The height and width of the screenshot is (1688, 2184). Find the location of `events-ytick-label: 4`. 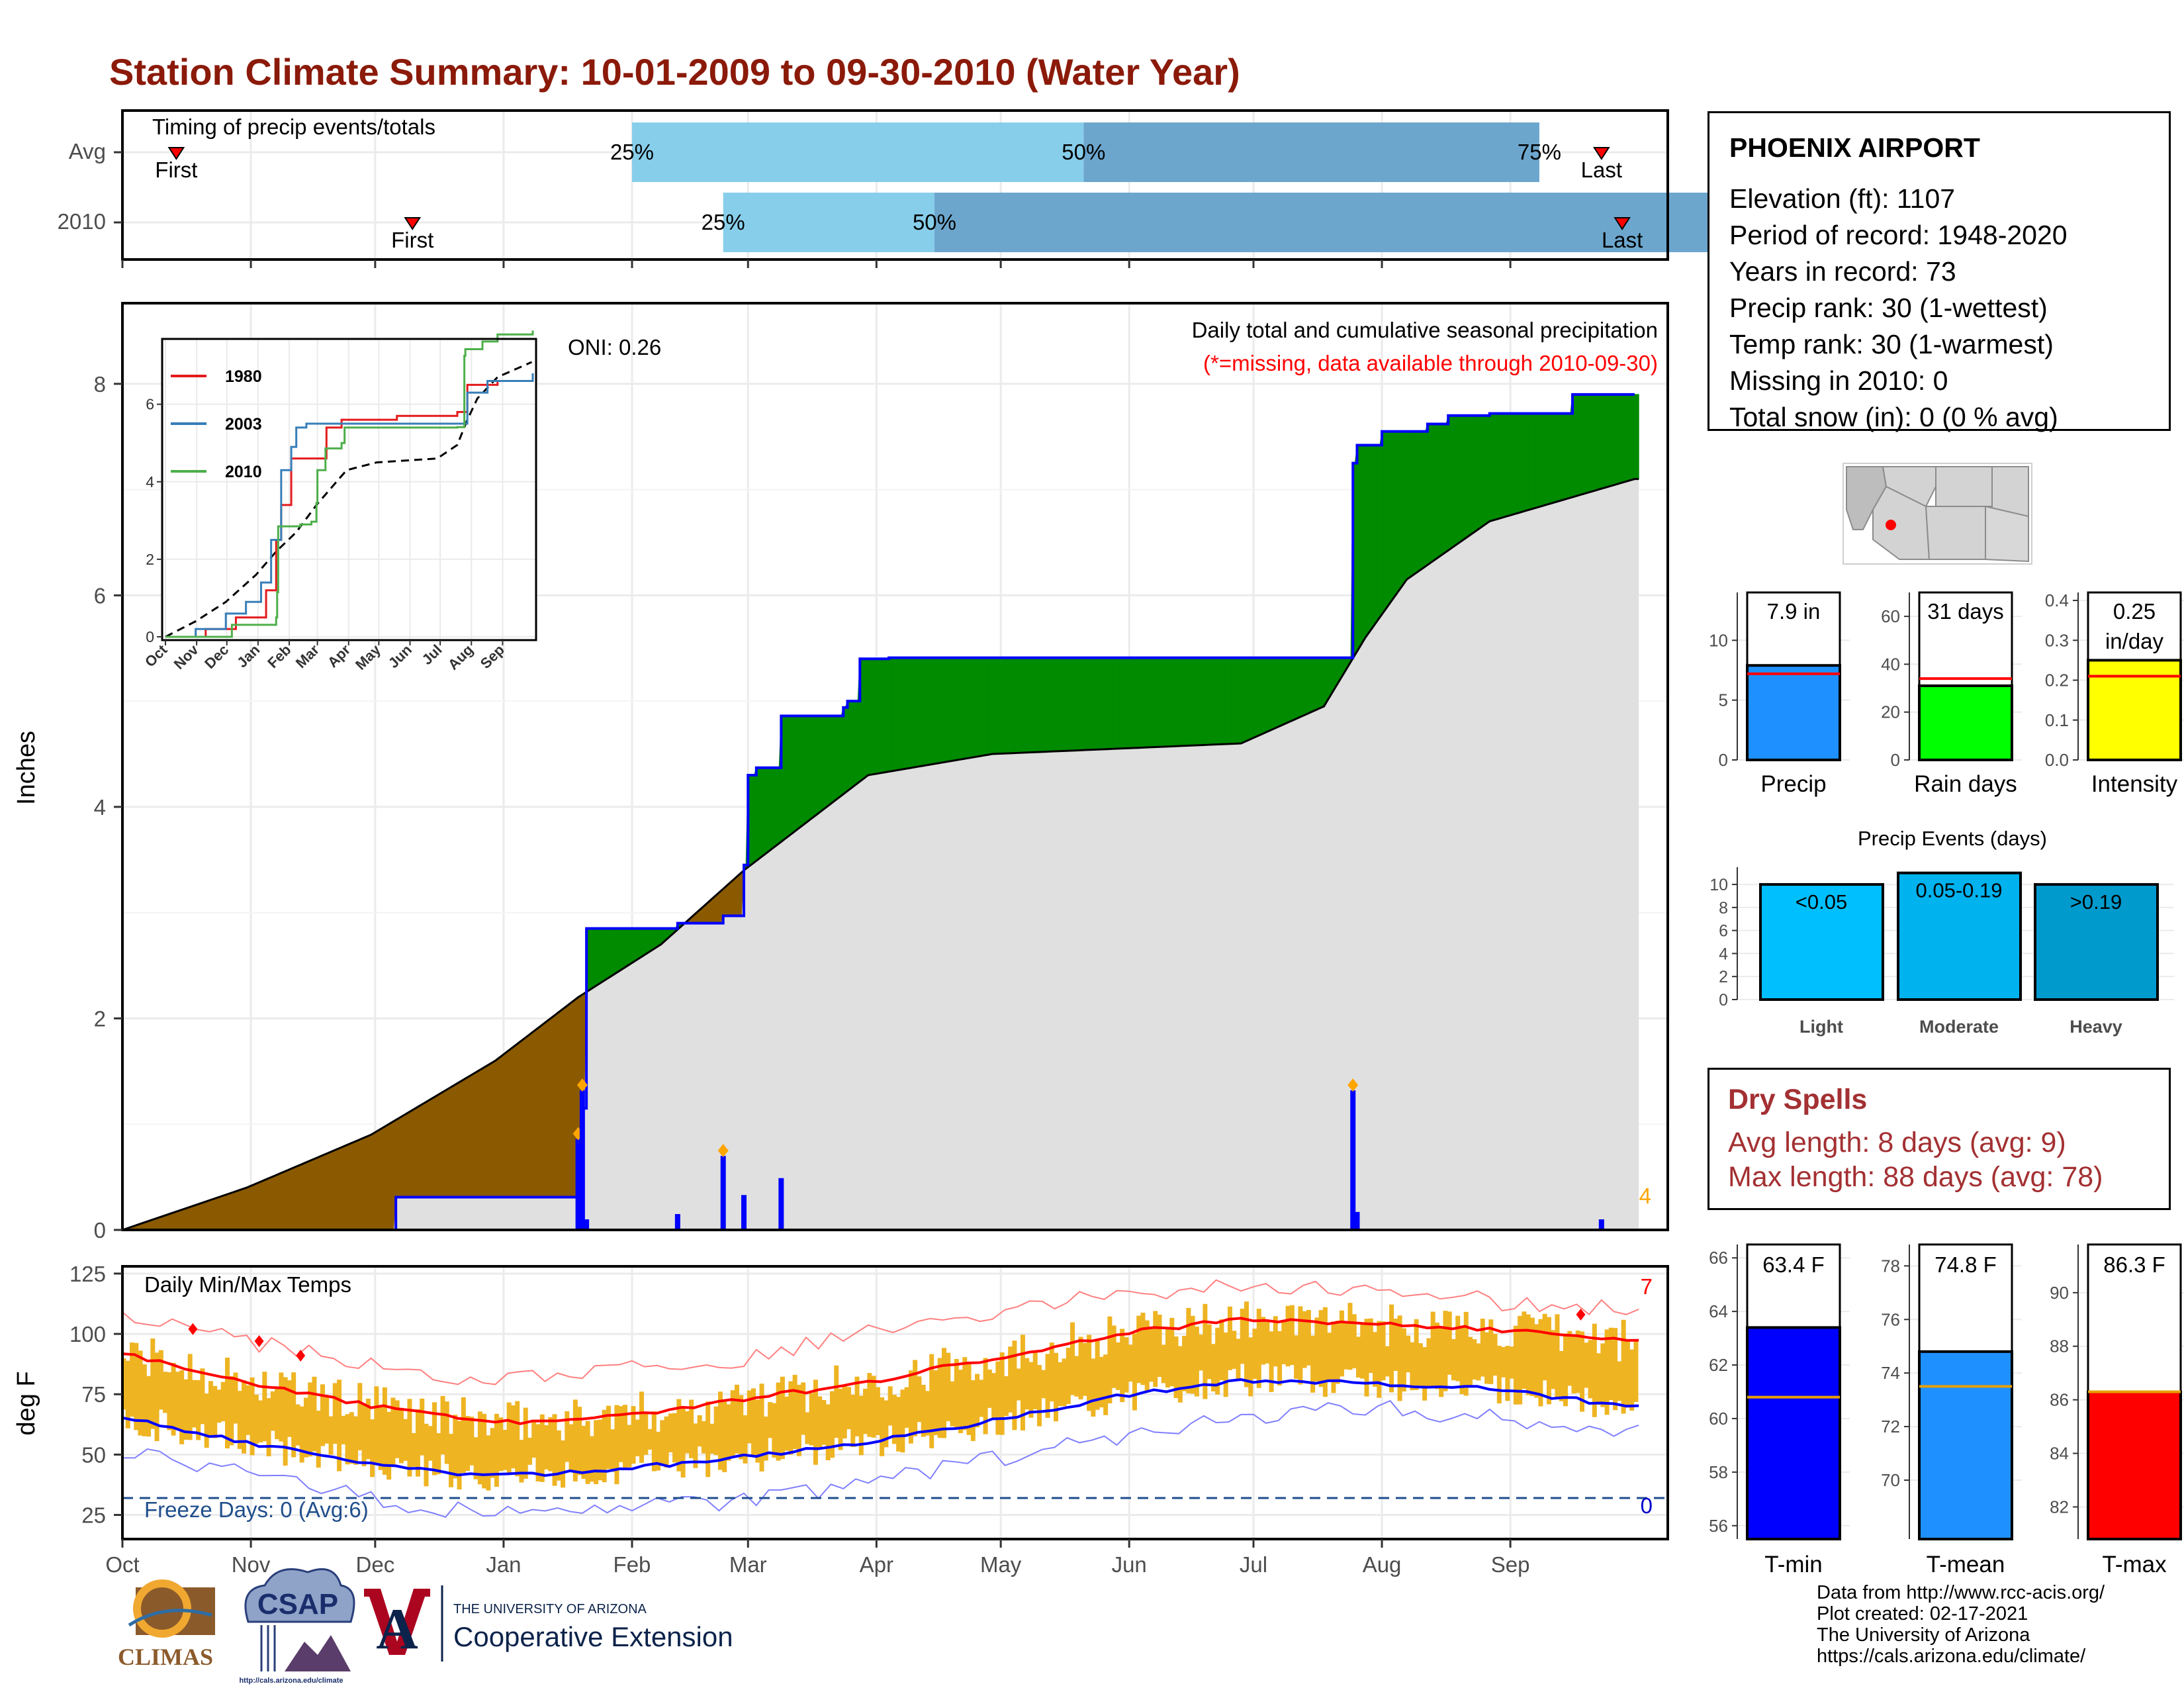

events-ytick-label: 4 is located at coordinates (1723, 954).